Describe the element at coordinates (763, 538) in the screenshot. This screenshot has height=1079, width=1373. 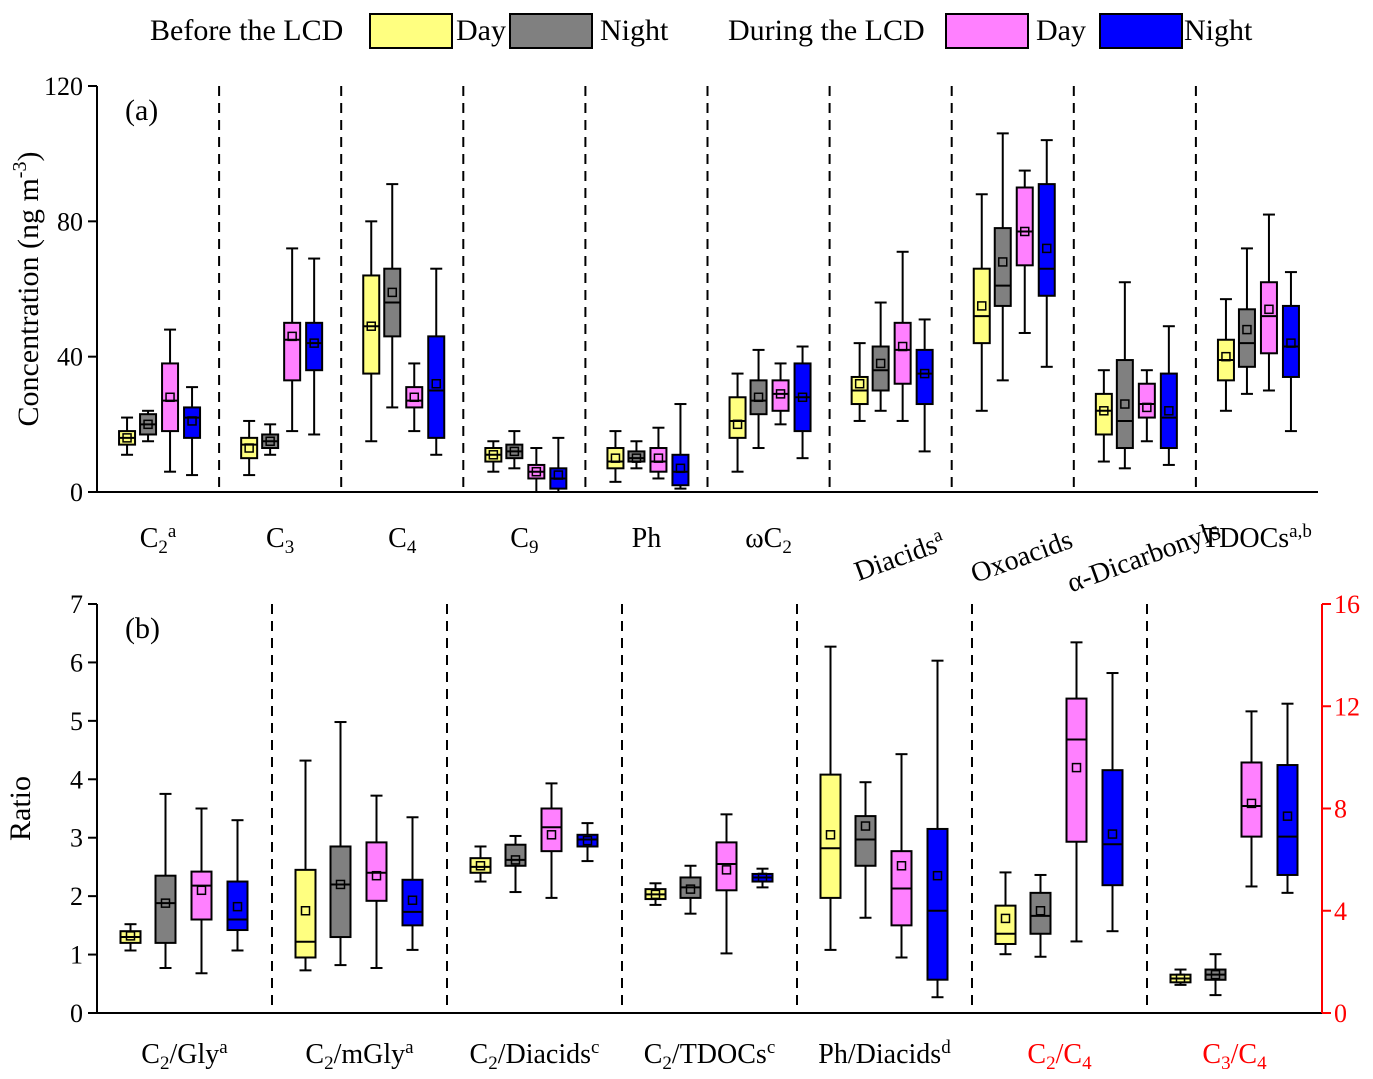
I see `label-base: ωC` at that location.